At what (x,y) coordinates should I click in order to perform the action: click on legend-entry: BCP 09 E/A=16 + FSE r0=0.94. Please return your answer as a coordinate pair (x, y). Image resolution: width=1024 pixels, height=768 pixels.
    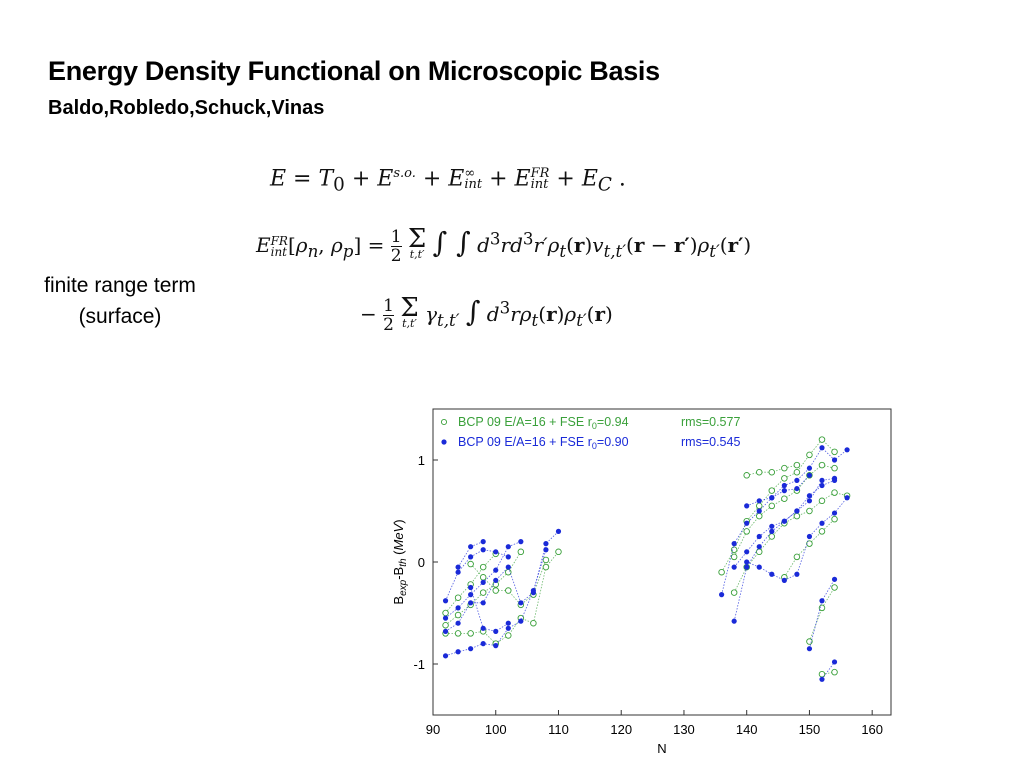
    Looking at the image, I should click on (543, 423).